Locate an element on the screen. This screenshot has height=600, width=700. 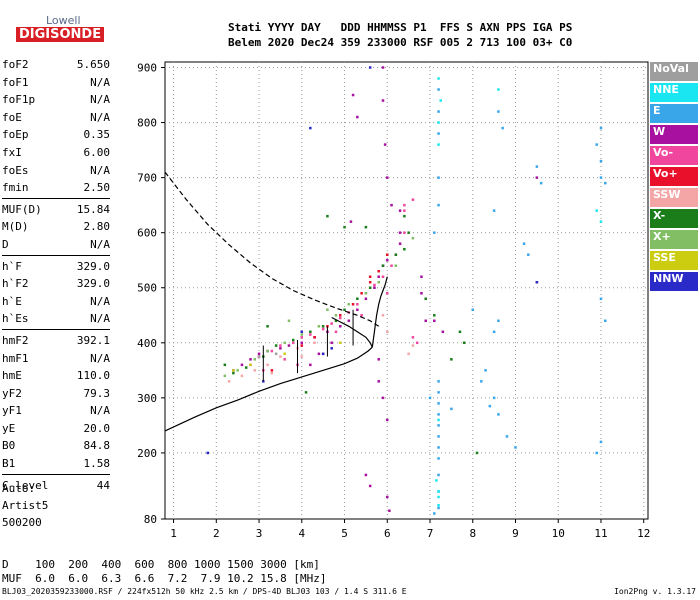
echo-point-nnw is located at coordinates (207, 453).